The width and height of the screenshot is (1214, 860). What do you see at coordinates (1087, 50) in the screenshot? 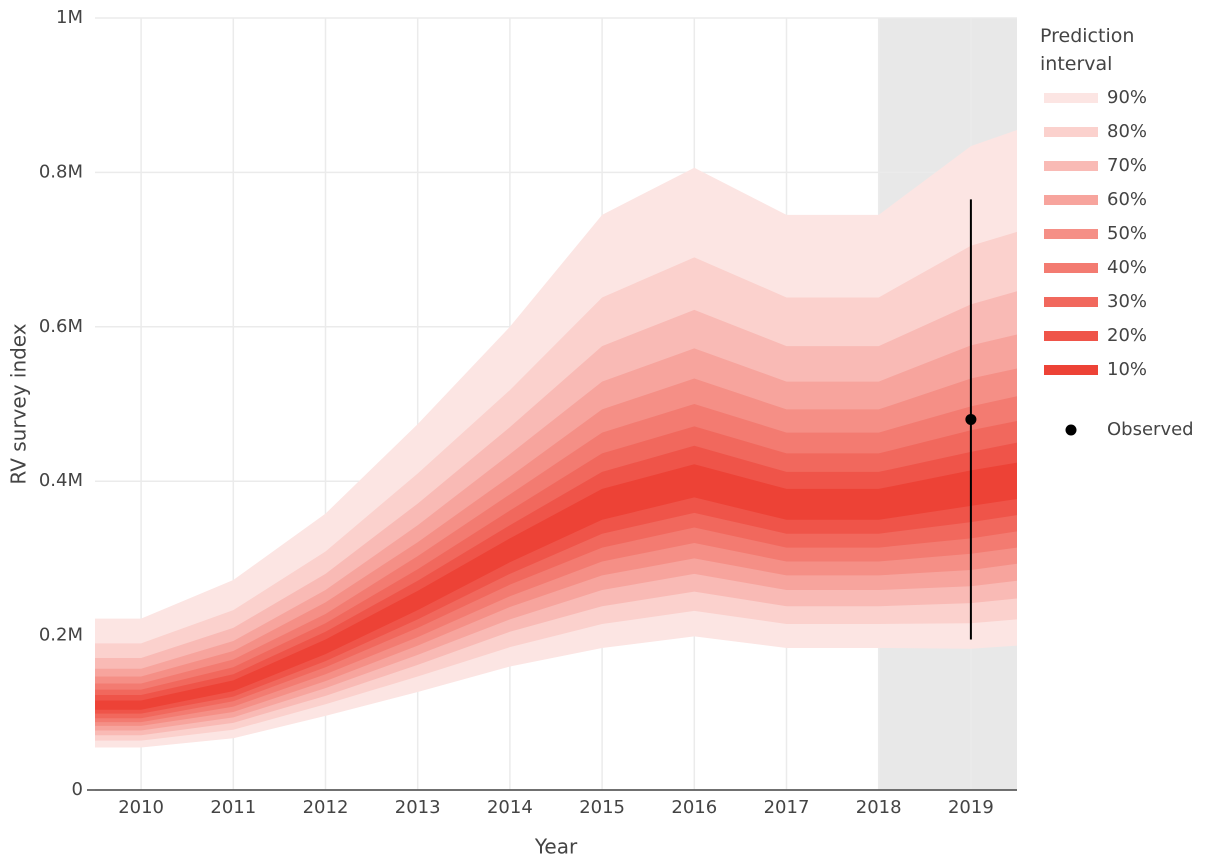
I see `legend-title: Prediction interval` at bounding box center [1087, 50].